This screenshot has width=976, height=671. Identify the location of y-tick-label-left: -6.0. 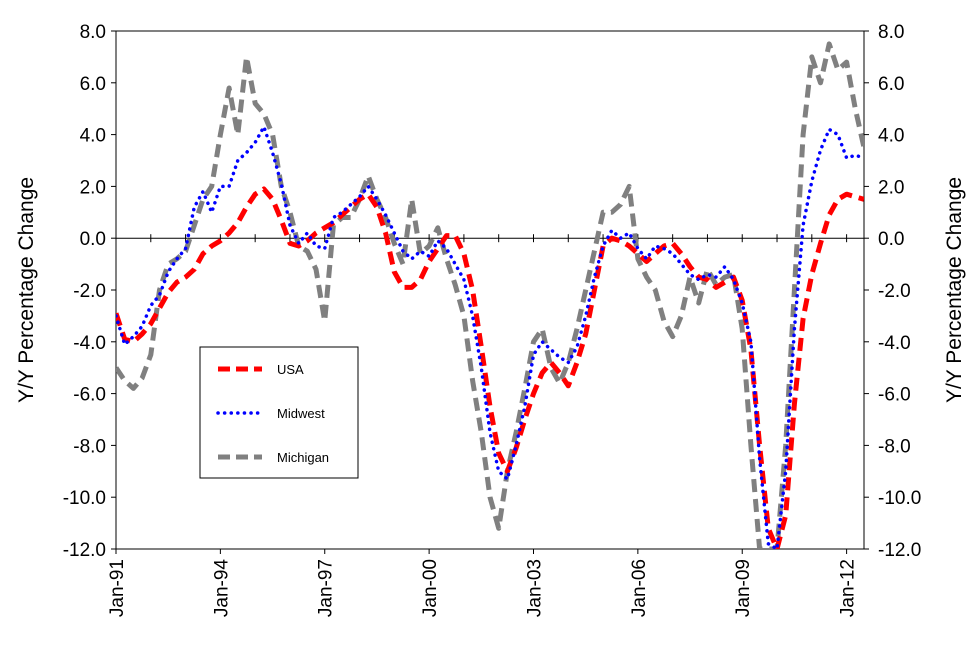
(89, 395).